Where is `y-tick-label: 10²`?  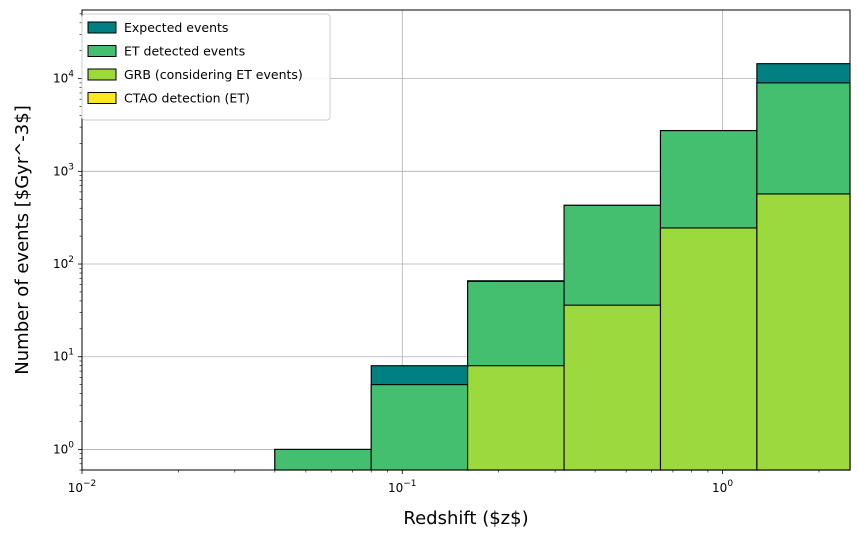 y-tick-label: 10² is located at coordinates (63, 263).